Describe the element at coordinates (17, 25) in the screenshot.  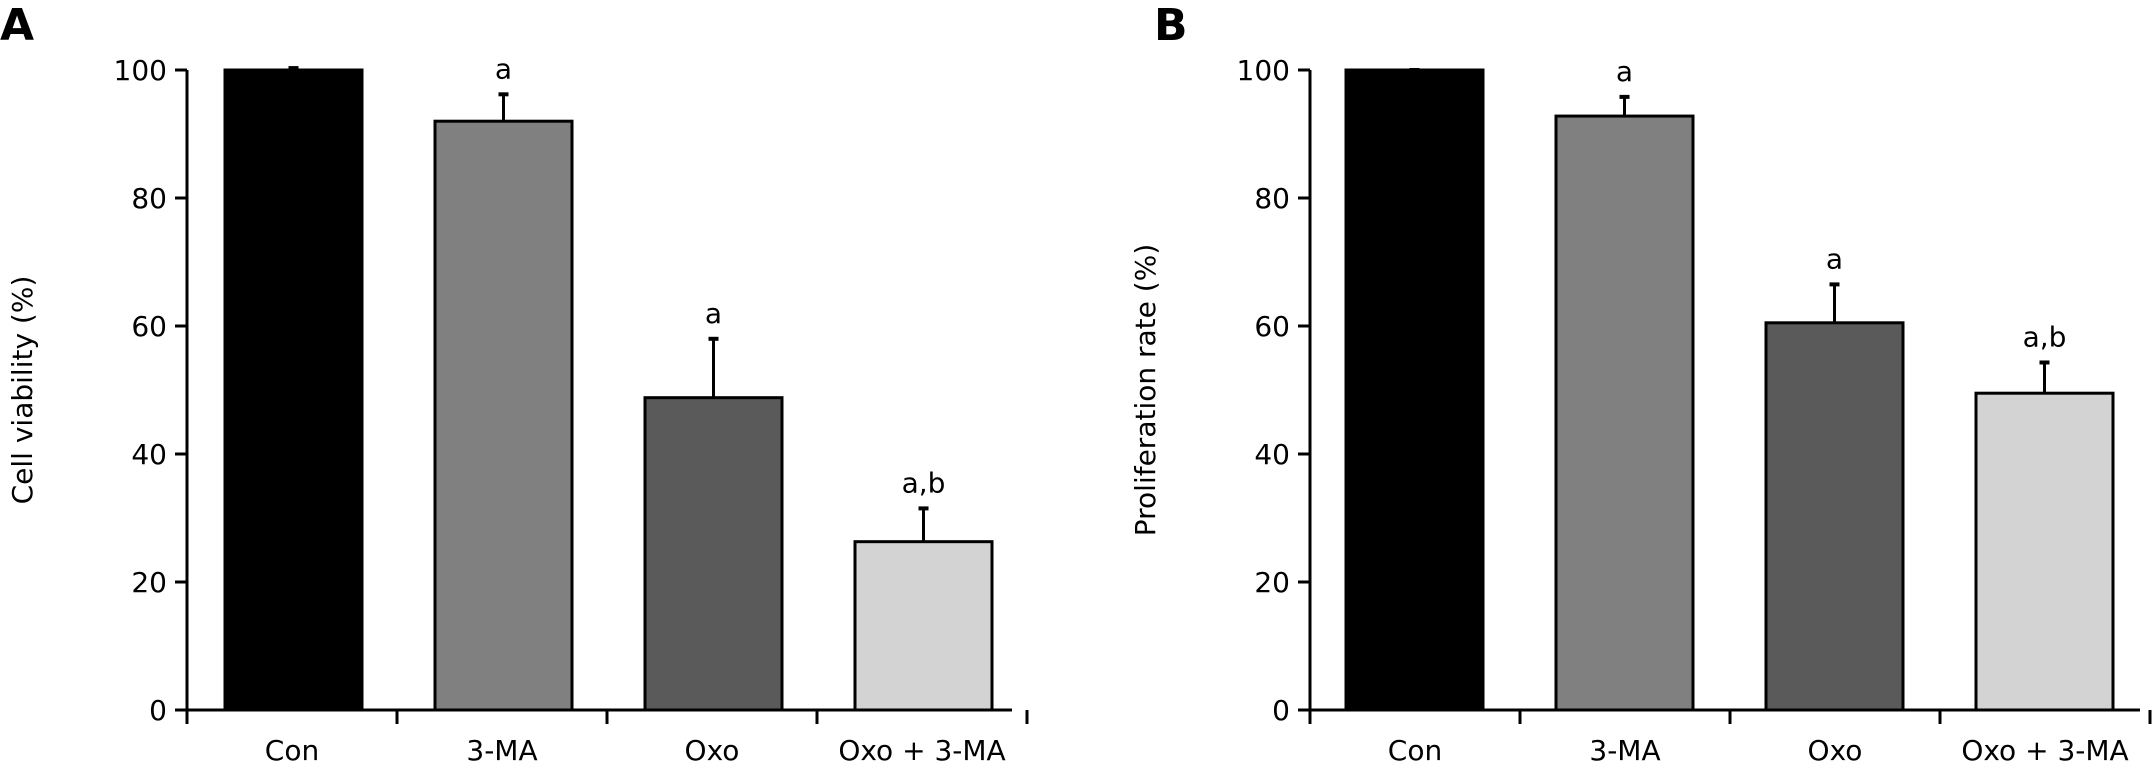
I see `panel-label: A` at that location.